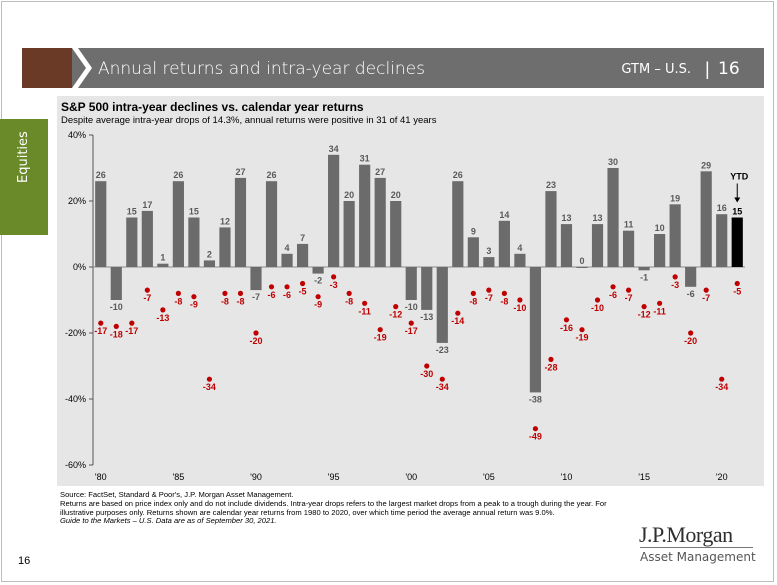  I want to click on return-label: 16, so click(722, 208).